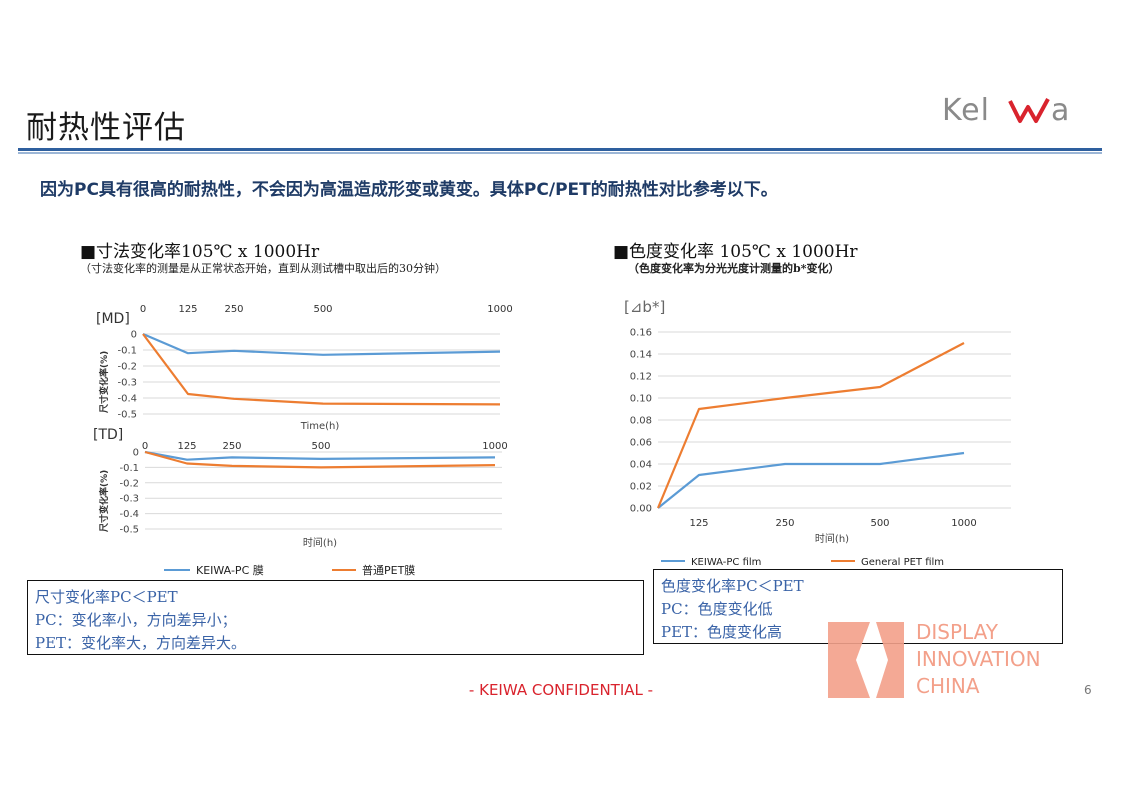 This screenshot has height=793, width=1122. Describe the element at coordinates (320, 542) in the screenshot. I see `td-xlabel: 时间(h)` at that location.